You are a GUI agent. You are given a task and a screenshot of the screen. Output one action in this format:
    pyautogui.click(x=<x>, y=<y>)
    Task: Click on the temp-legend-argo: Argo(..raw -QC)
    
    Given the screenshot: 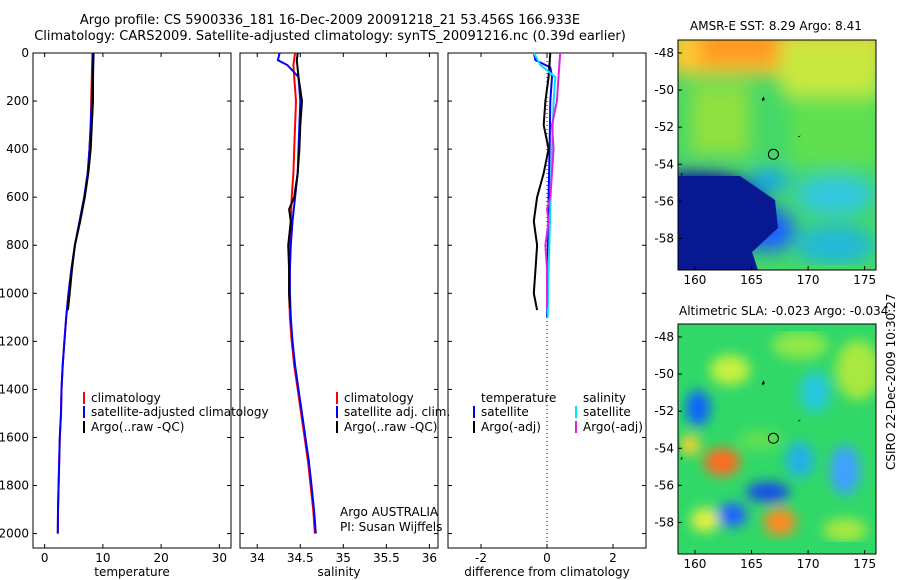 What is the action you would take?
    pyautogui.click(x=137, y=427)
    